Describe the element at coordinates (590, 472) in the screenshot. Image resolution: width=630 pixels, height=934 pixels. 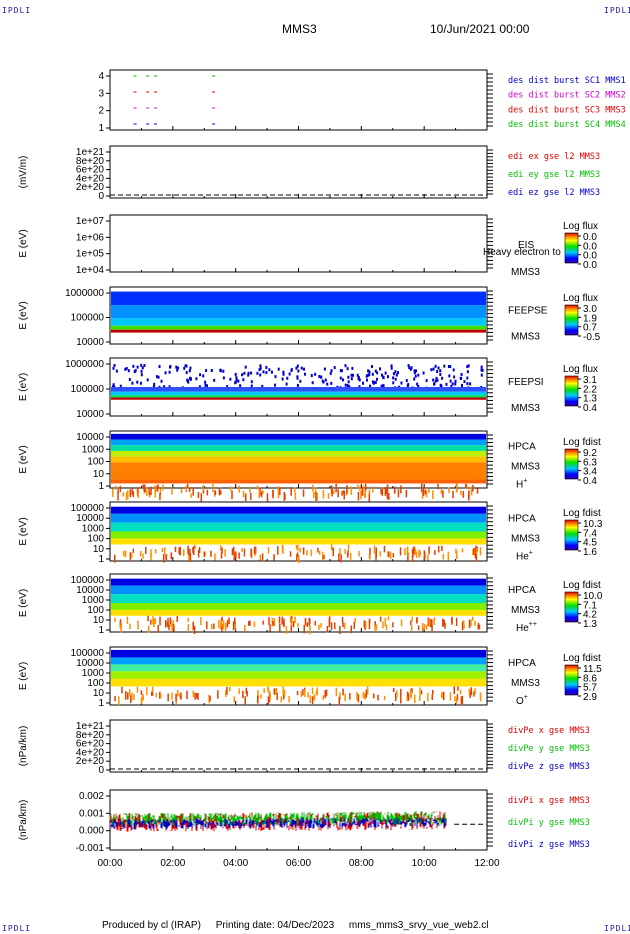
I see `colorbar-tick-label: 3.4` at that location.